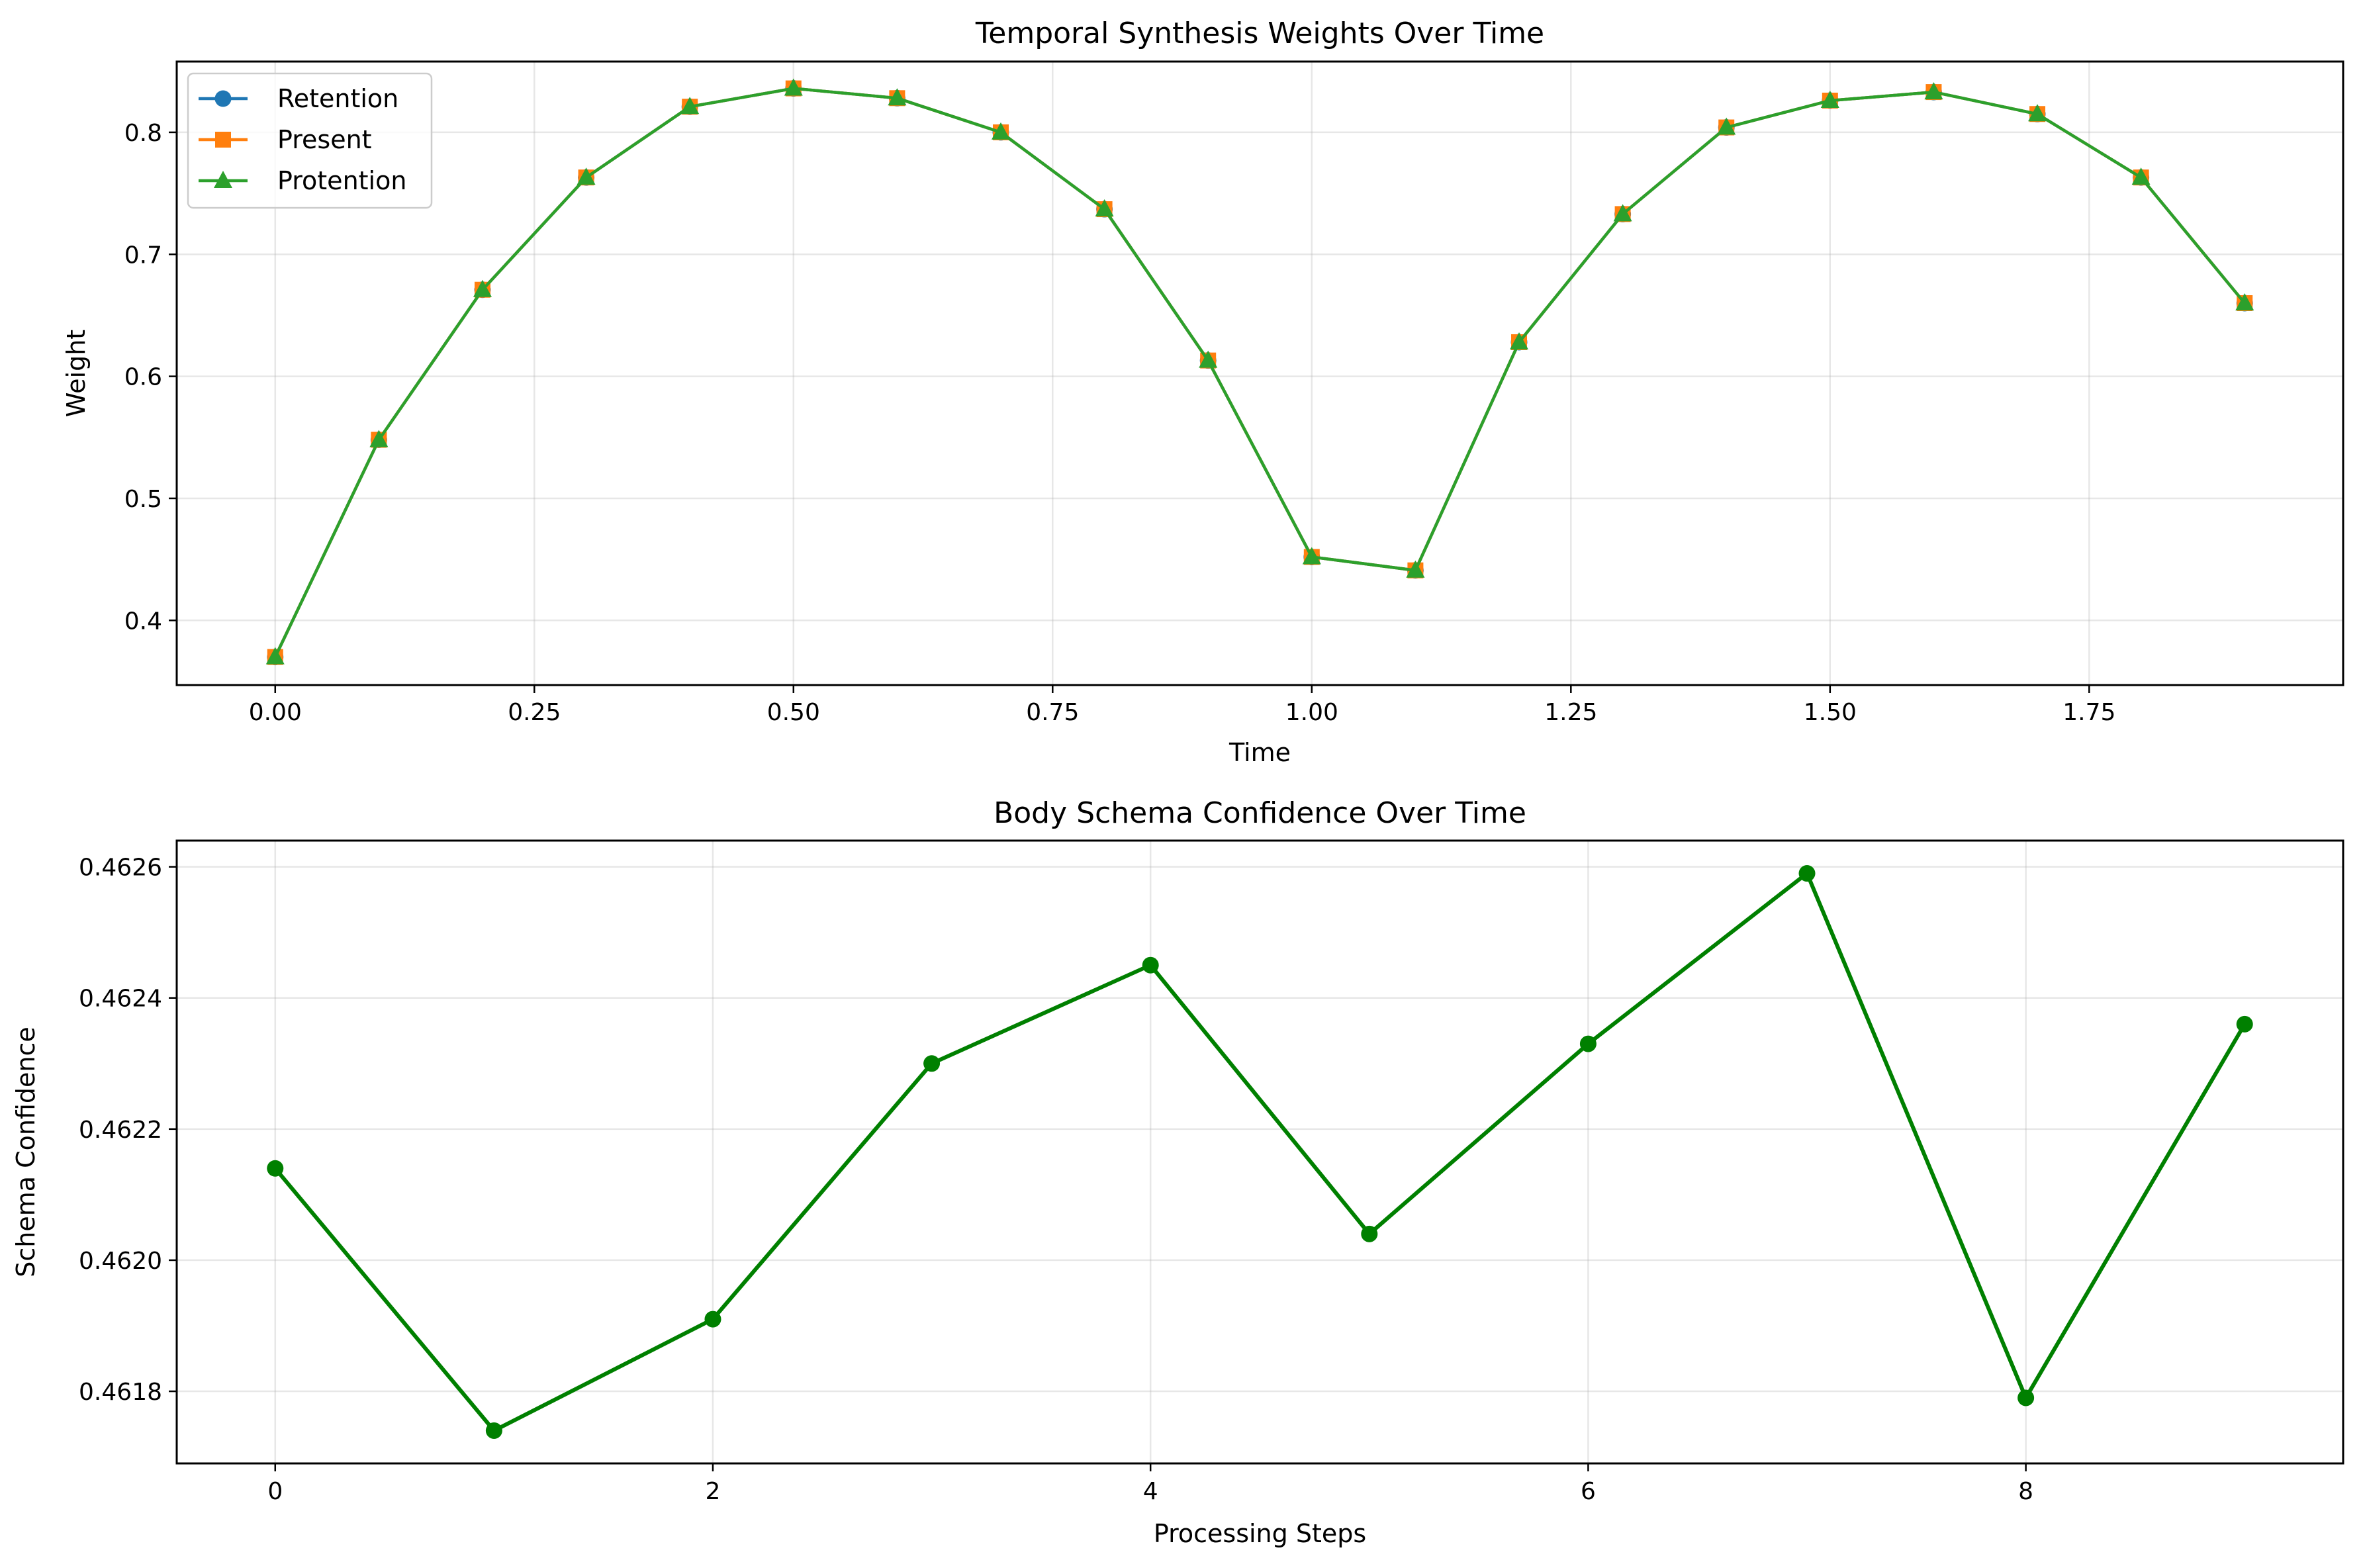 The image size is (2363, 1568). I want to click on x-tick-label: 0.25, so click(534, 712).